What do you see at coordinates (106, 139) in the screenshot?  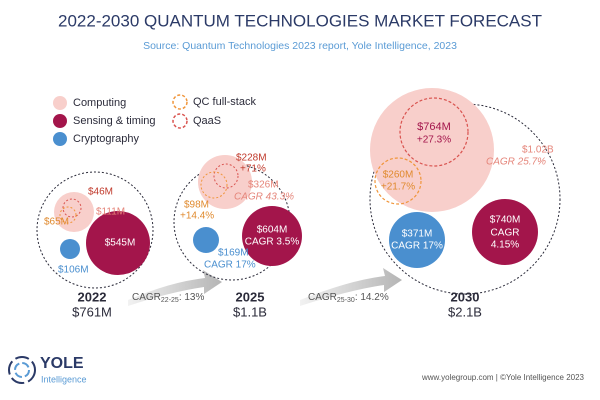 I see `legend-label: Cryptography` at bounding box center [106, 139].